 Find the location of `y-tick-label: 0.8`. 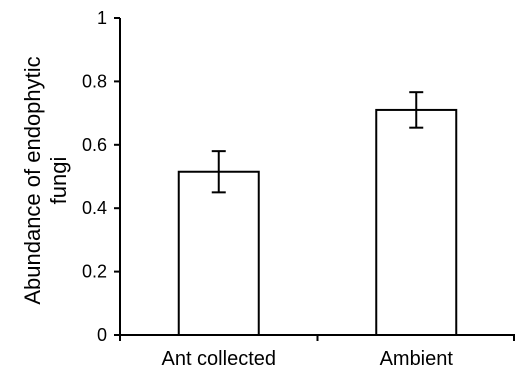

y-tick-label: 0.8 is located at coordinates (94, 81).